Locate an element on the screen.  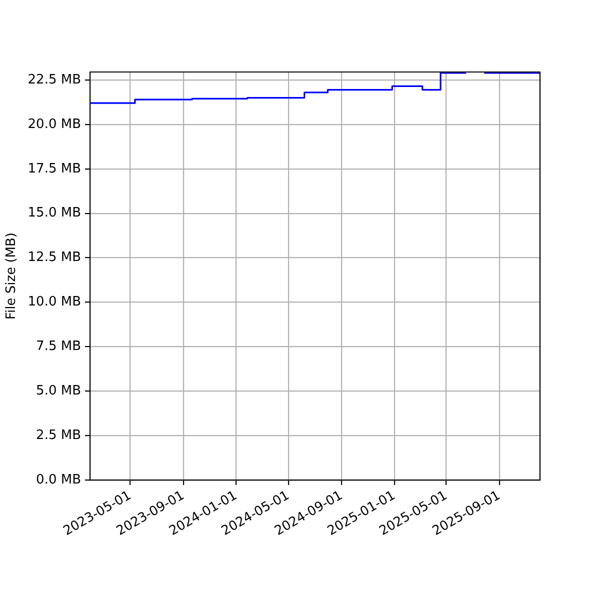
y-tick-label: 2.5 MB is located at coordinates (58, 435).